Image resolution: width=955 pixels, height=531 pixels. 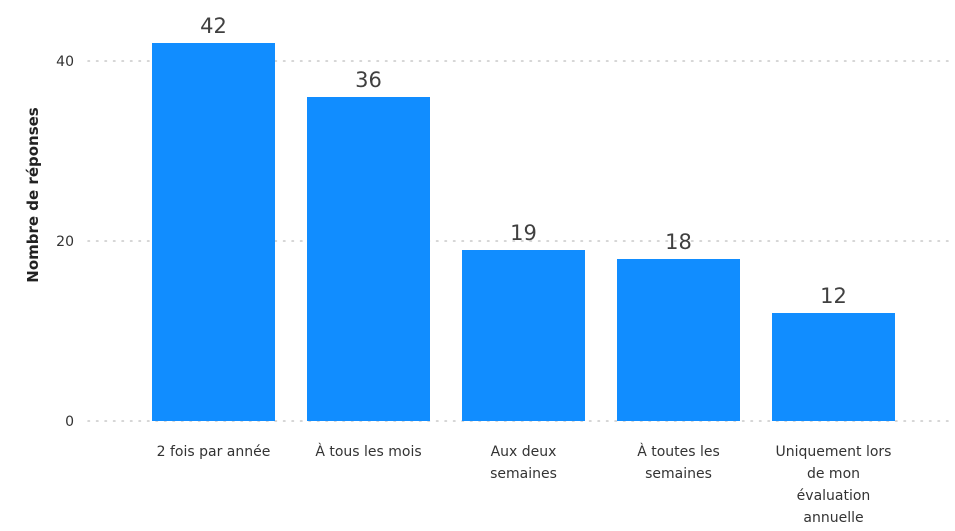 I want to click on data-label: 12, so click(x=833, y=296).